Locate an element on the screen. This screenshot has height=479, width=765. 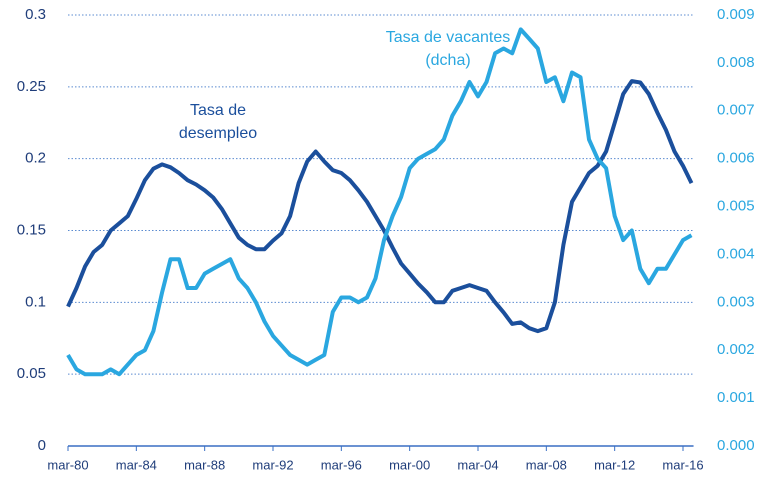
y2-tick-label: 0.005 is located at coordinates (736, 206).